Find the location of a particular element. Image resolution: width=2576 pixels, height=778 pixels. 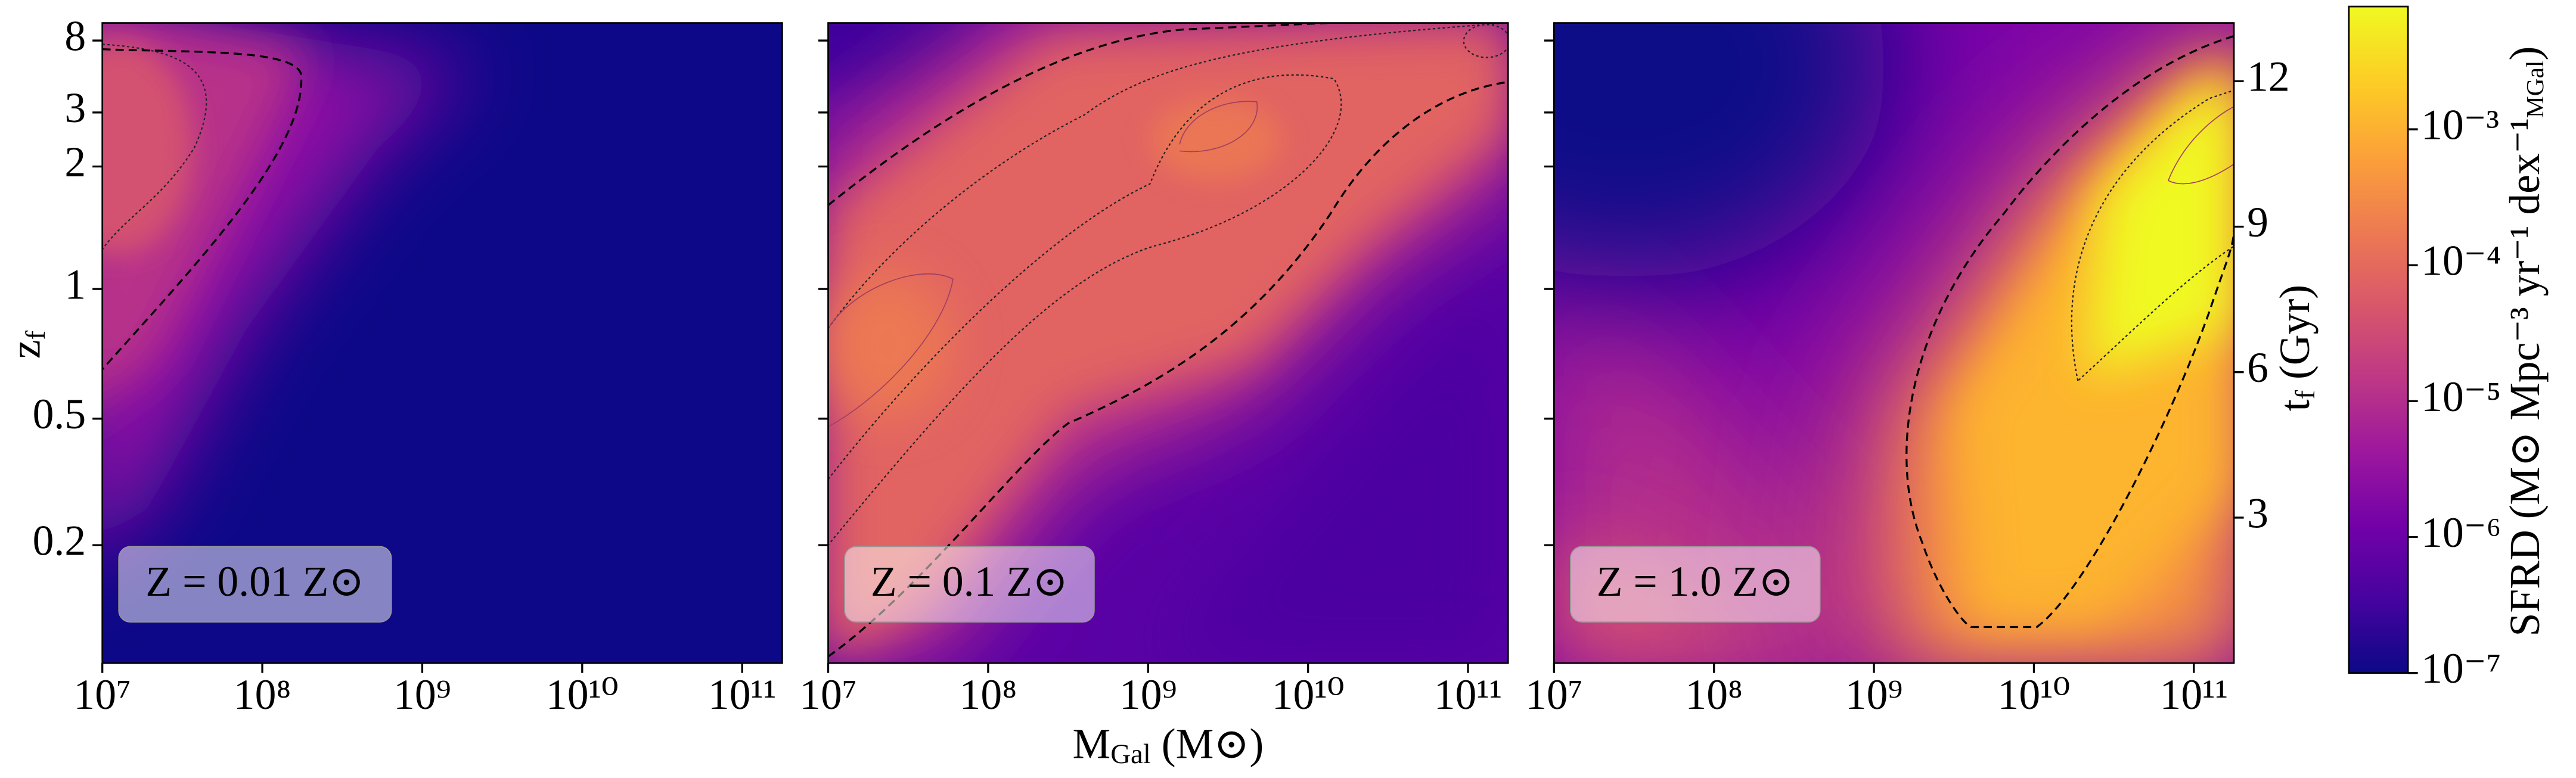

y-tick-label: 1 is located at coordinates (75, 284).